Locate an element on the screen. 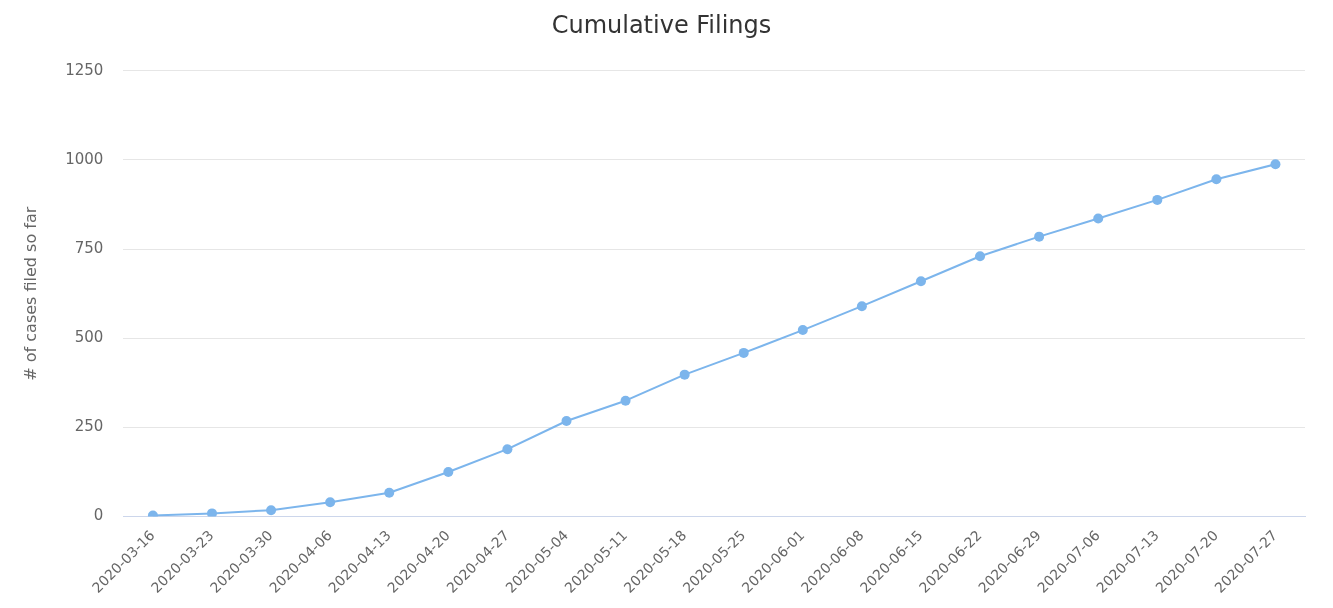  y-tick-label: 1250 is located at coordinates (84, 69).